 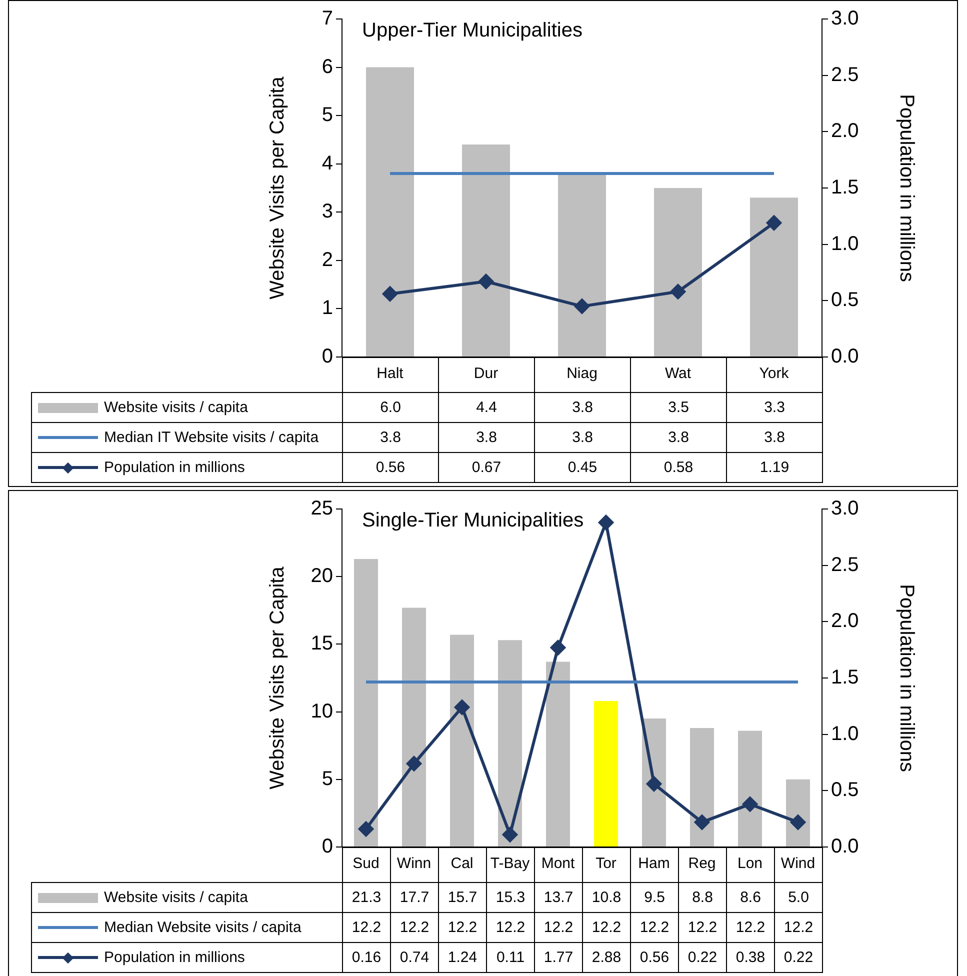 I want to click on data-label: 0.67, so click(x=486, y=467).